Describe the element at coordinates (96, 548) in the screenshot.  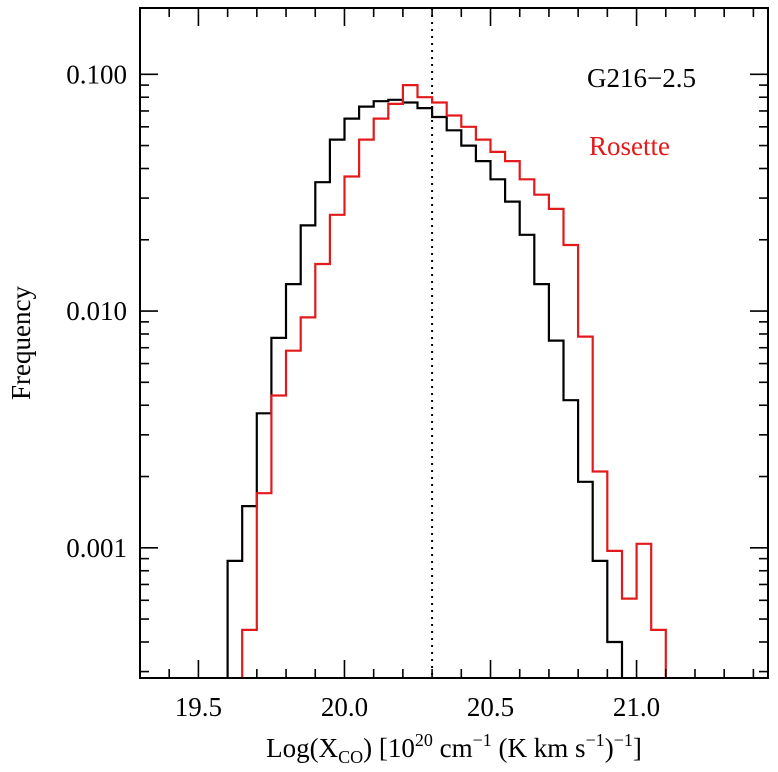
I see `y-tick-label: 0.001` at that location.